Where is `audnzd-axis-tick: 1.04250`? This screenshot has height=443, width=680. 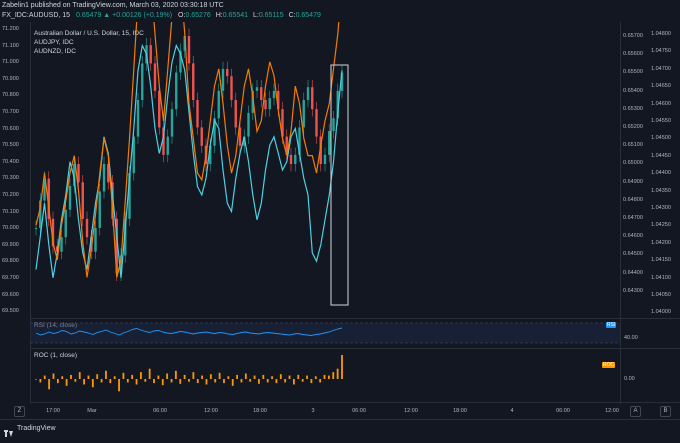 audnzd-axis-tick: 1.04250 is located at coordinates (661, 225).